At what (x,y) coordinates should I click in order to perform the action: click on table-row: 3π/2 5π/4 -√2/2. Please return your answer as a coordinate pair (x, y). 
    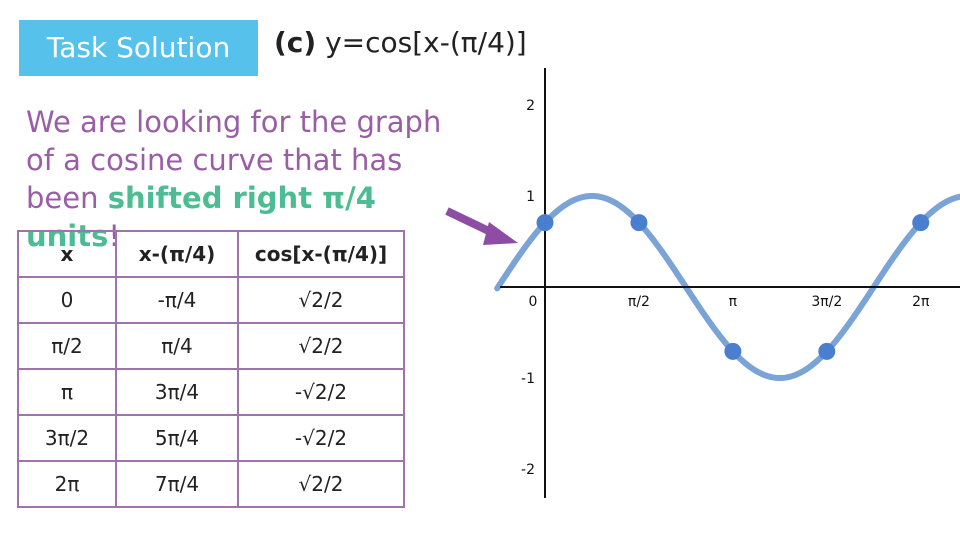
    Looking at the image, I should click on (211, 438).